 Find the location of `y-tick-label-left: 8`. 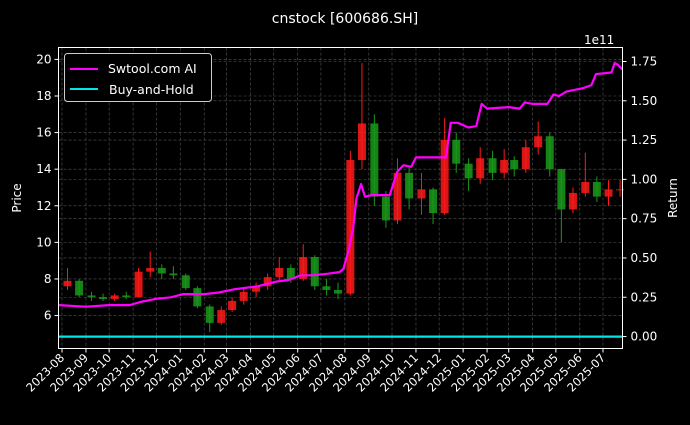

y-tick-label-left: 8 is located at coordinates (48, 279).